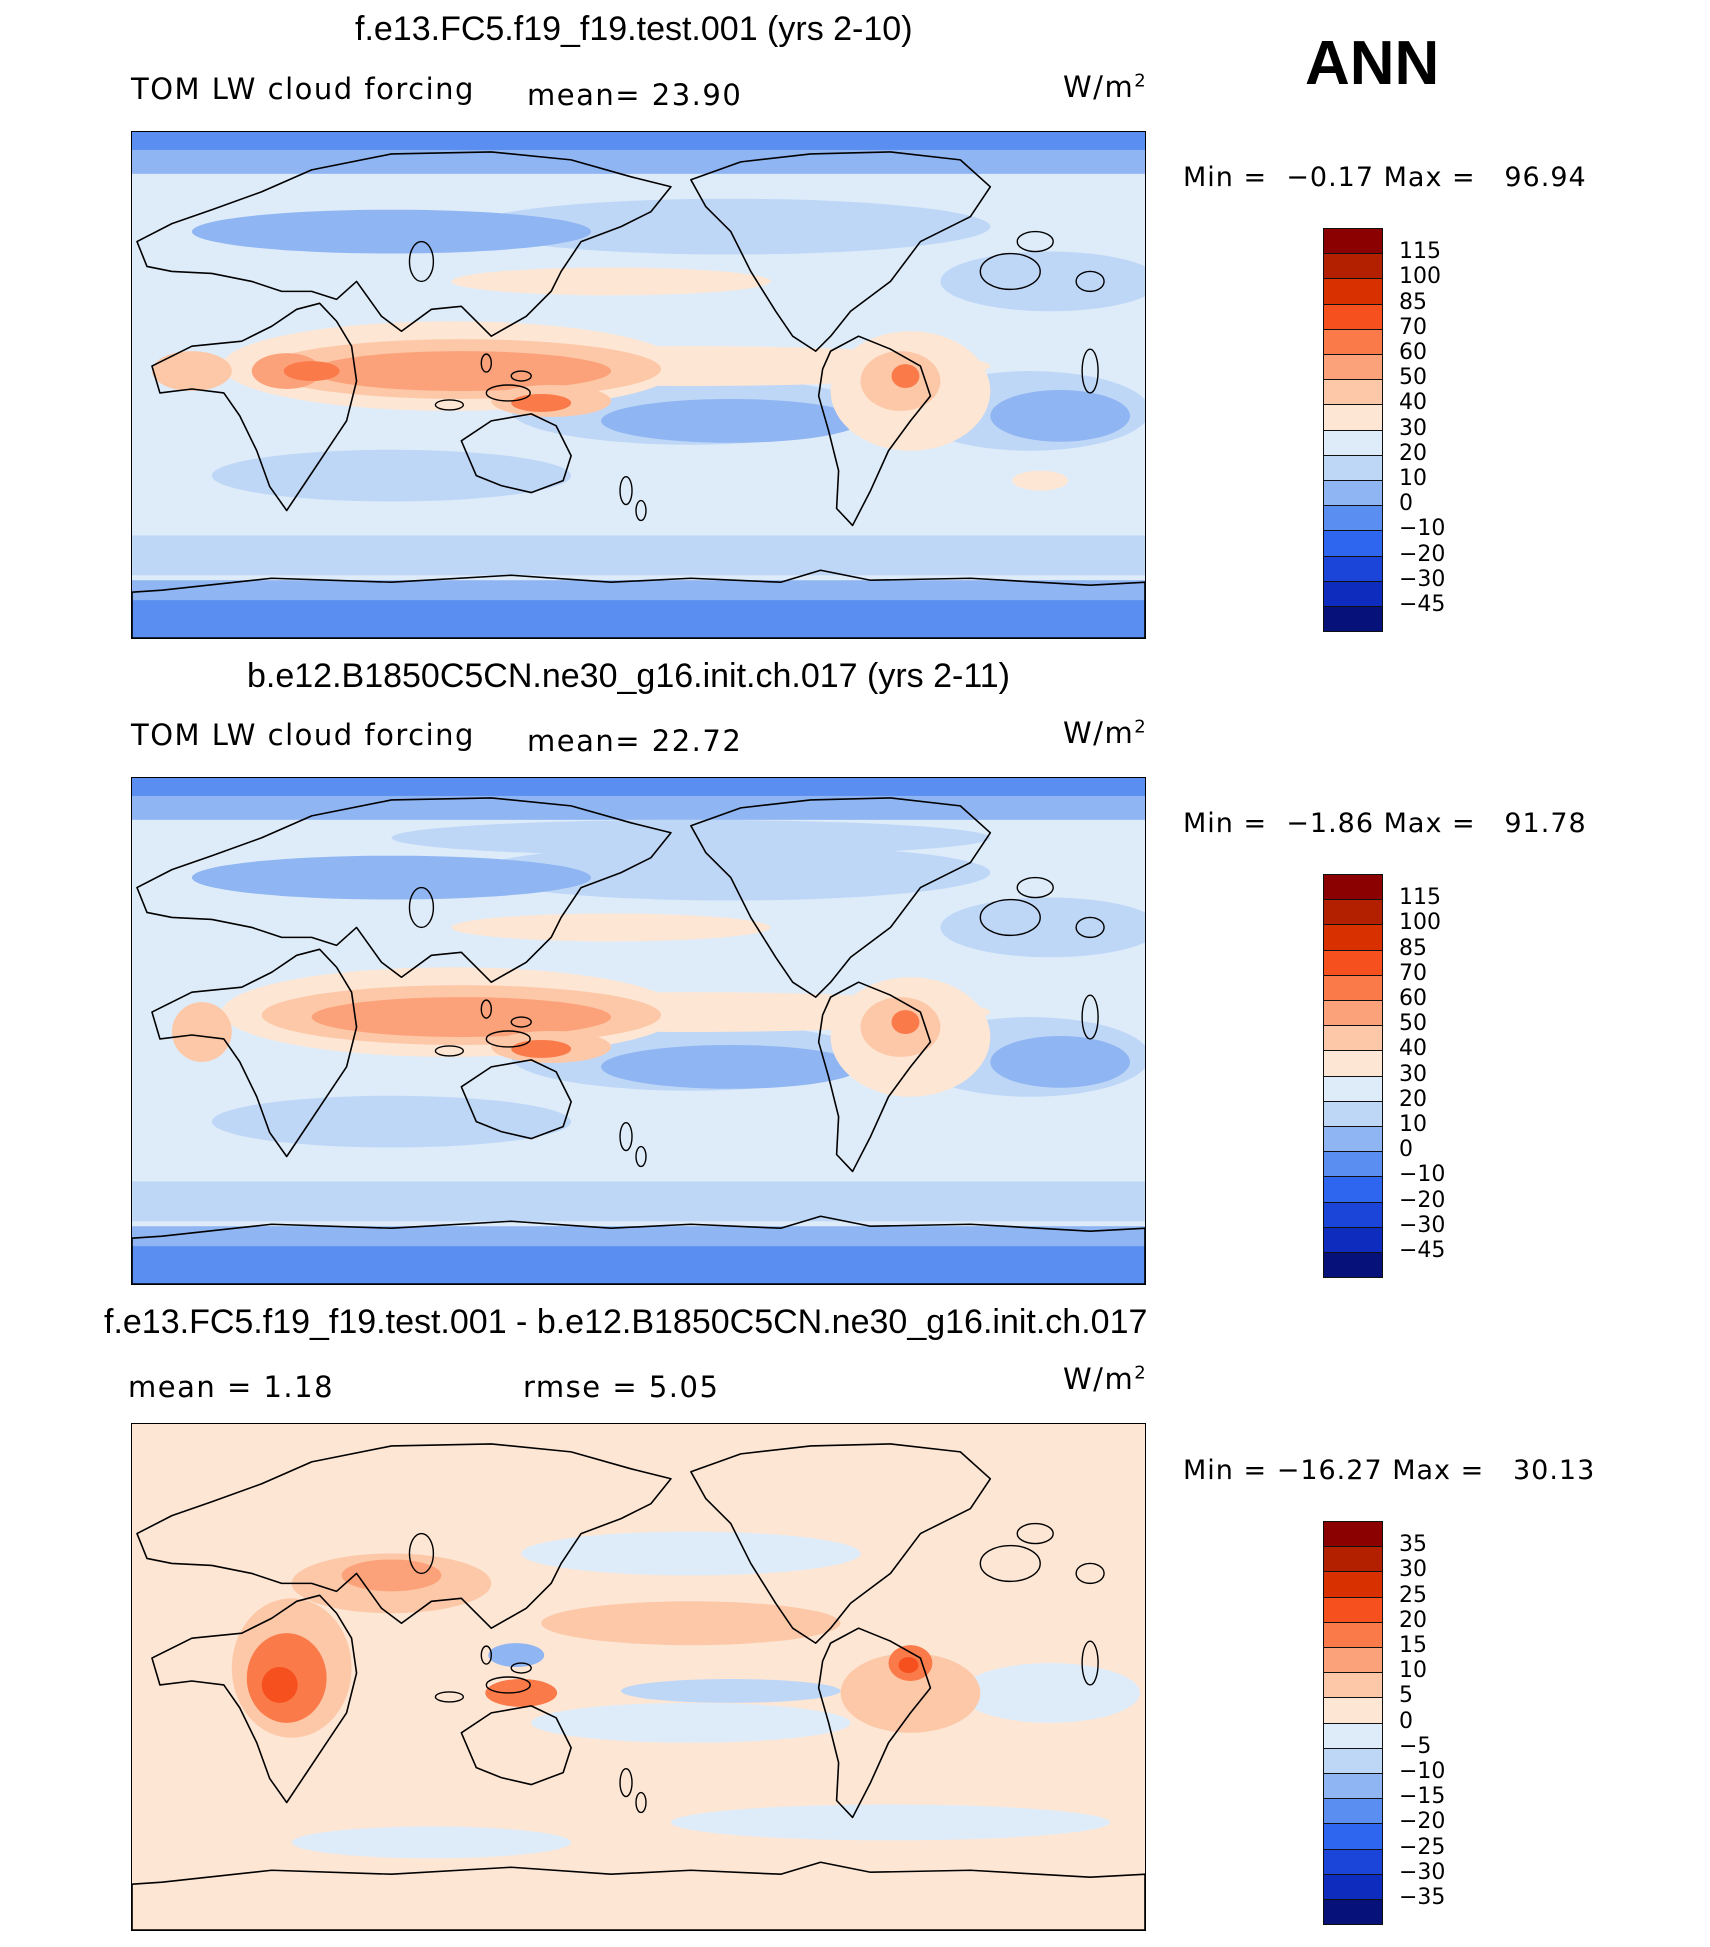  What do you see at coordinates (1413, 1595) in the screenshot?
I see `colorbar-label: 25` at bounding box center [1413, 1595].